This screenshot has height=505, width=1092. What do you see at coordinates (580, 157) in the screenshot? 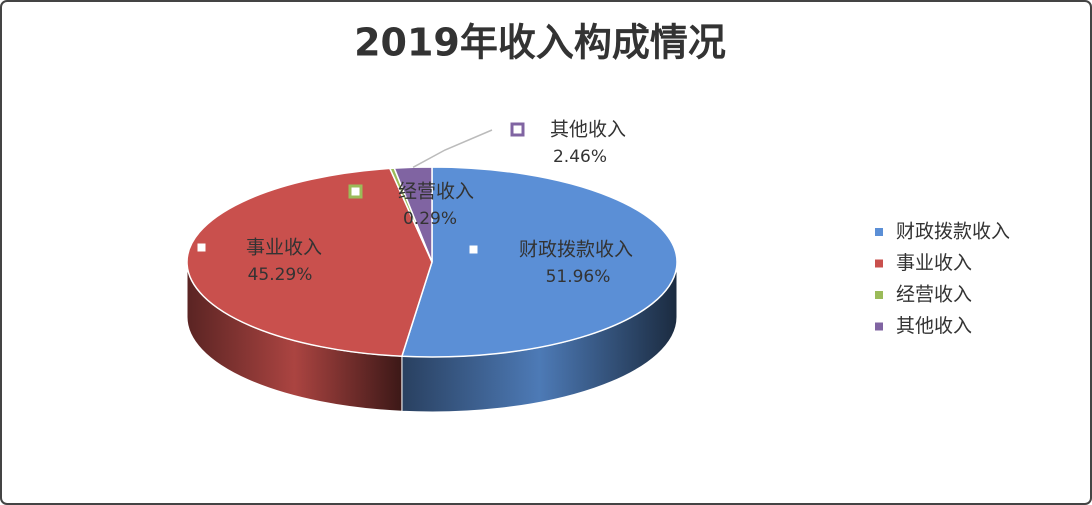
I see `data-label-value: 2.46%` at bounding box center [580, 157].